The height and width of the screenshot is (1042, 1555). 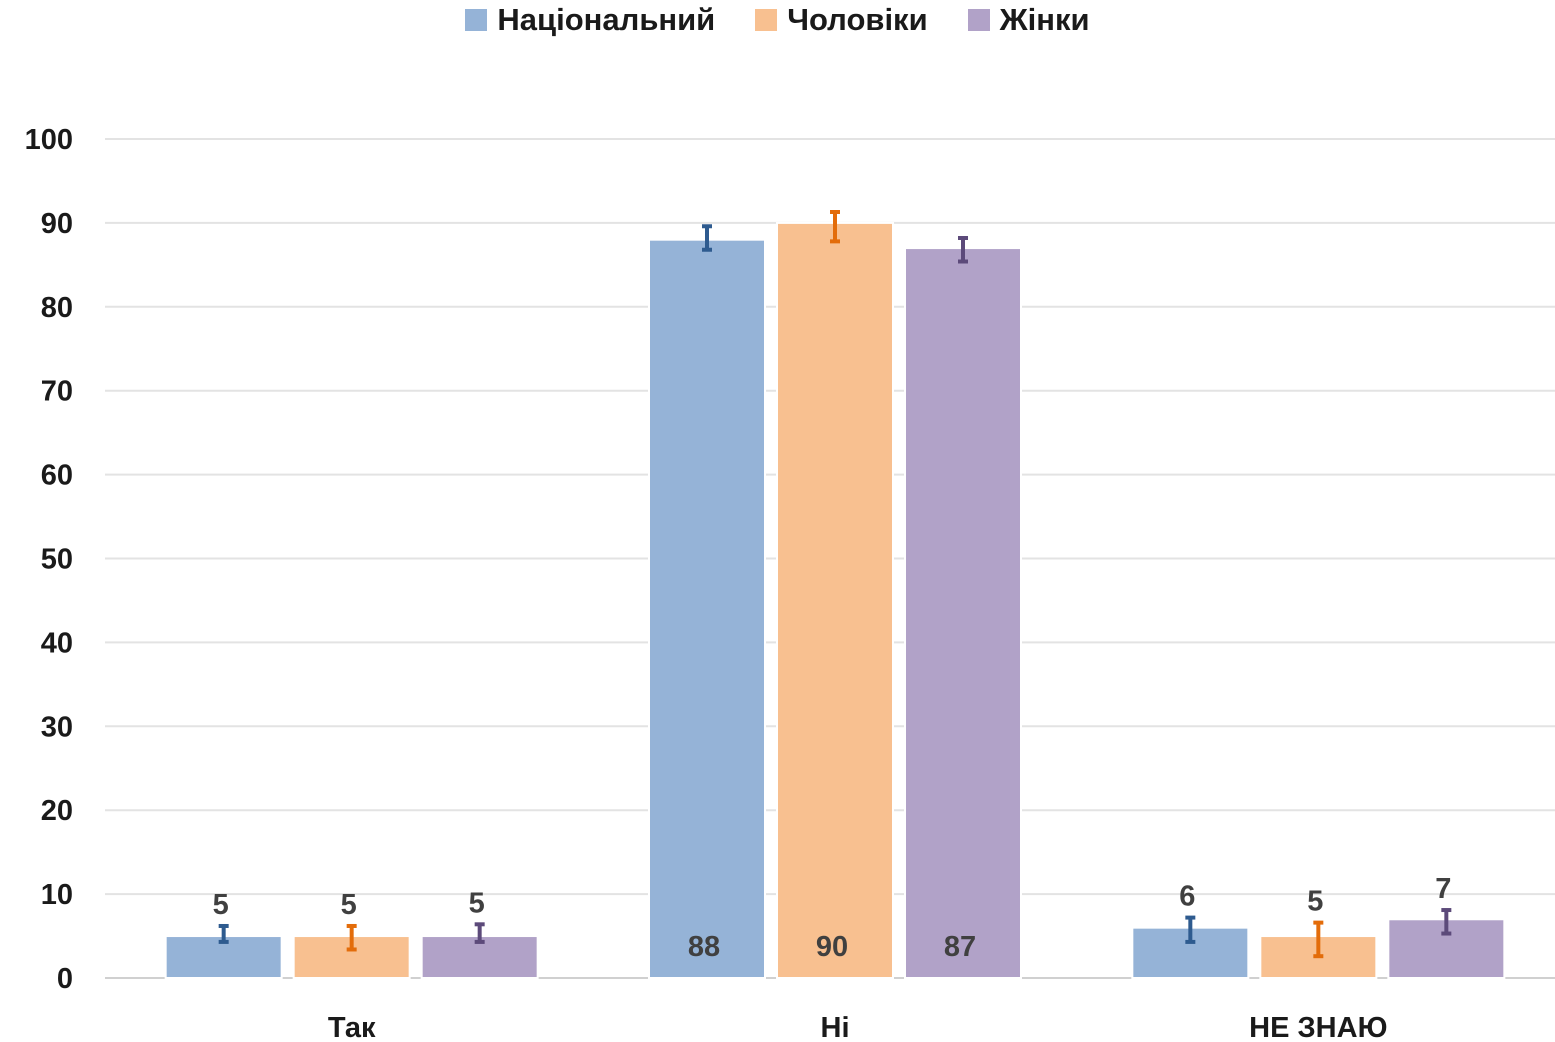 I want to click on y-tick-label: 50, so click(x=57, y=560).